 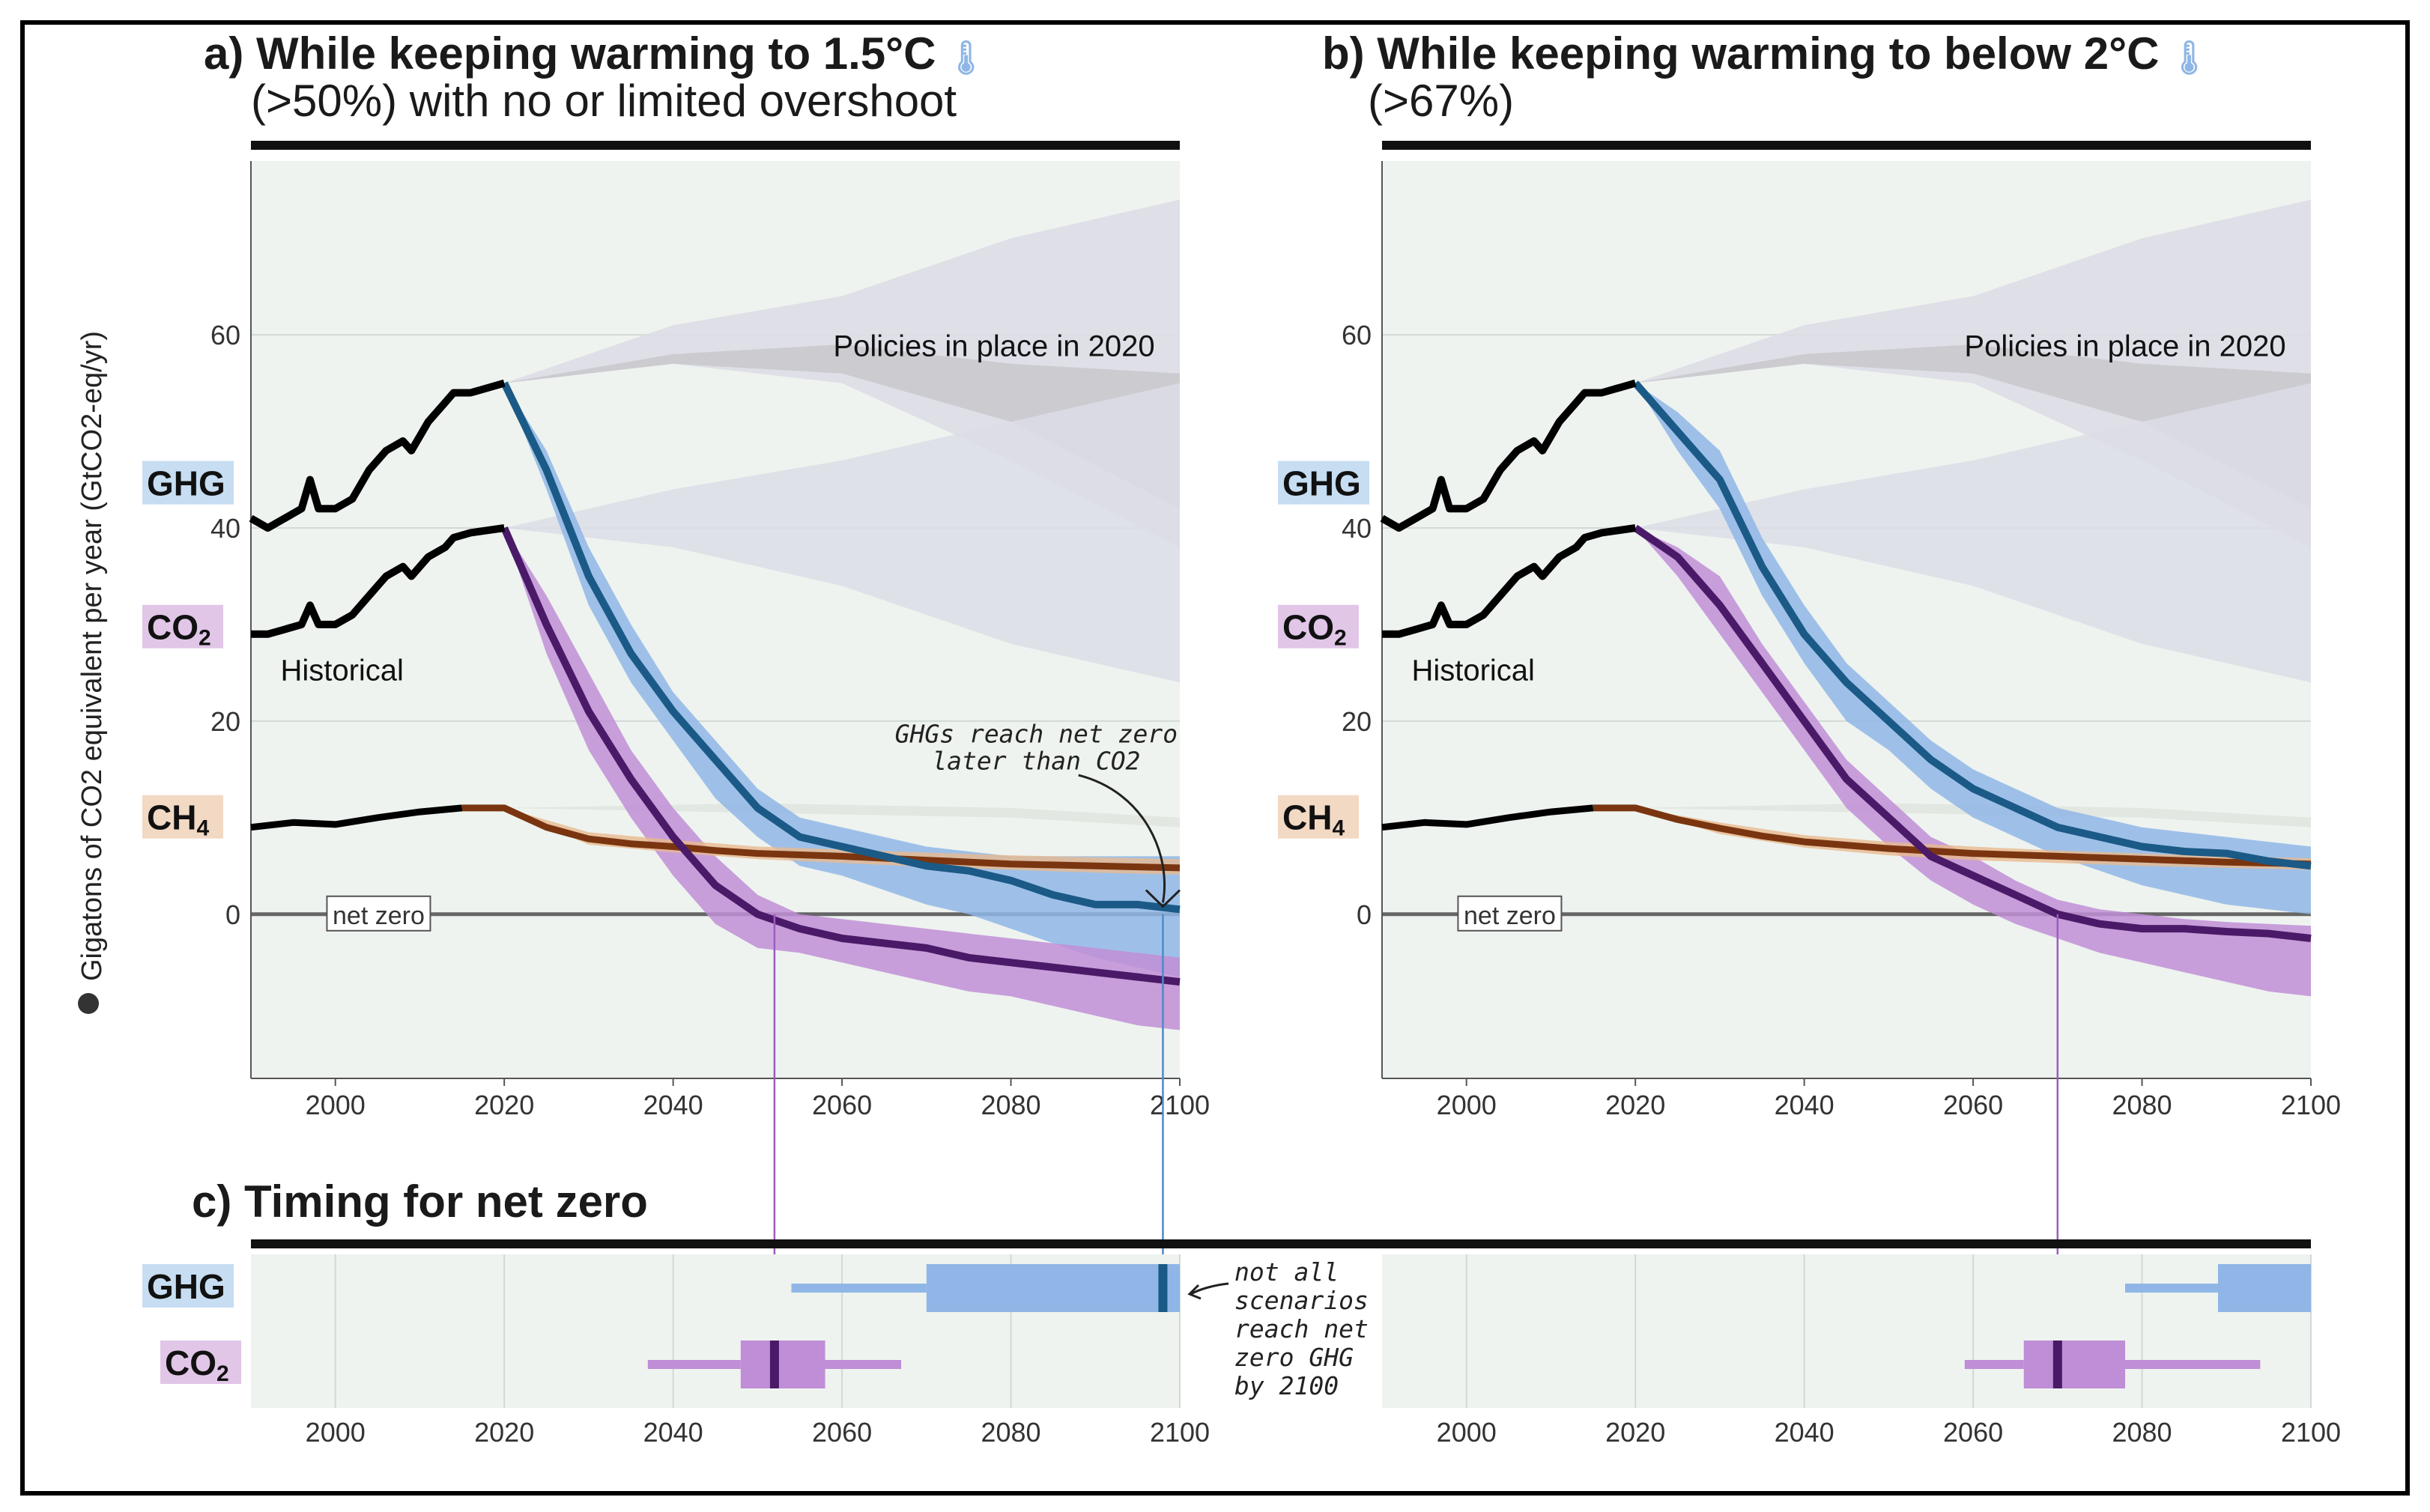 What do you see at coordinates (1011, 1432) in the screenshot?
I see `timing-x-tick-label-2080: 2080` at bounding box center [1011, 1432].